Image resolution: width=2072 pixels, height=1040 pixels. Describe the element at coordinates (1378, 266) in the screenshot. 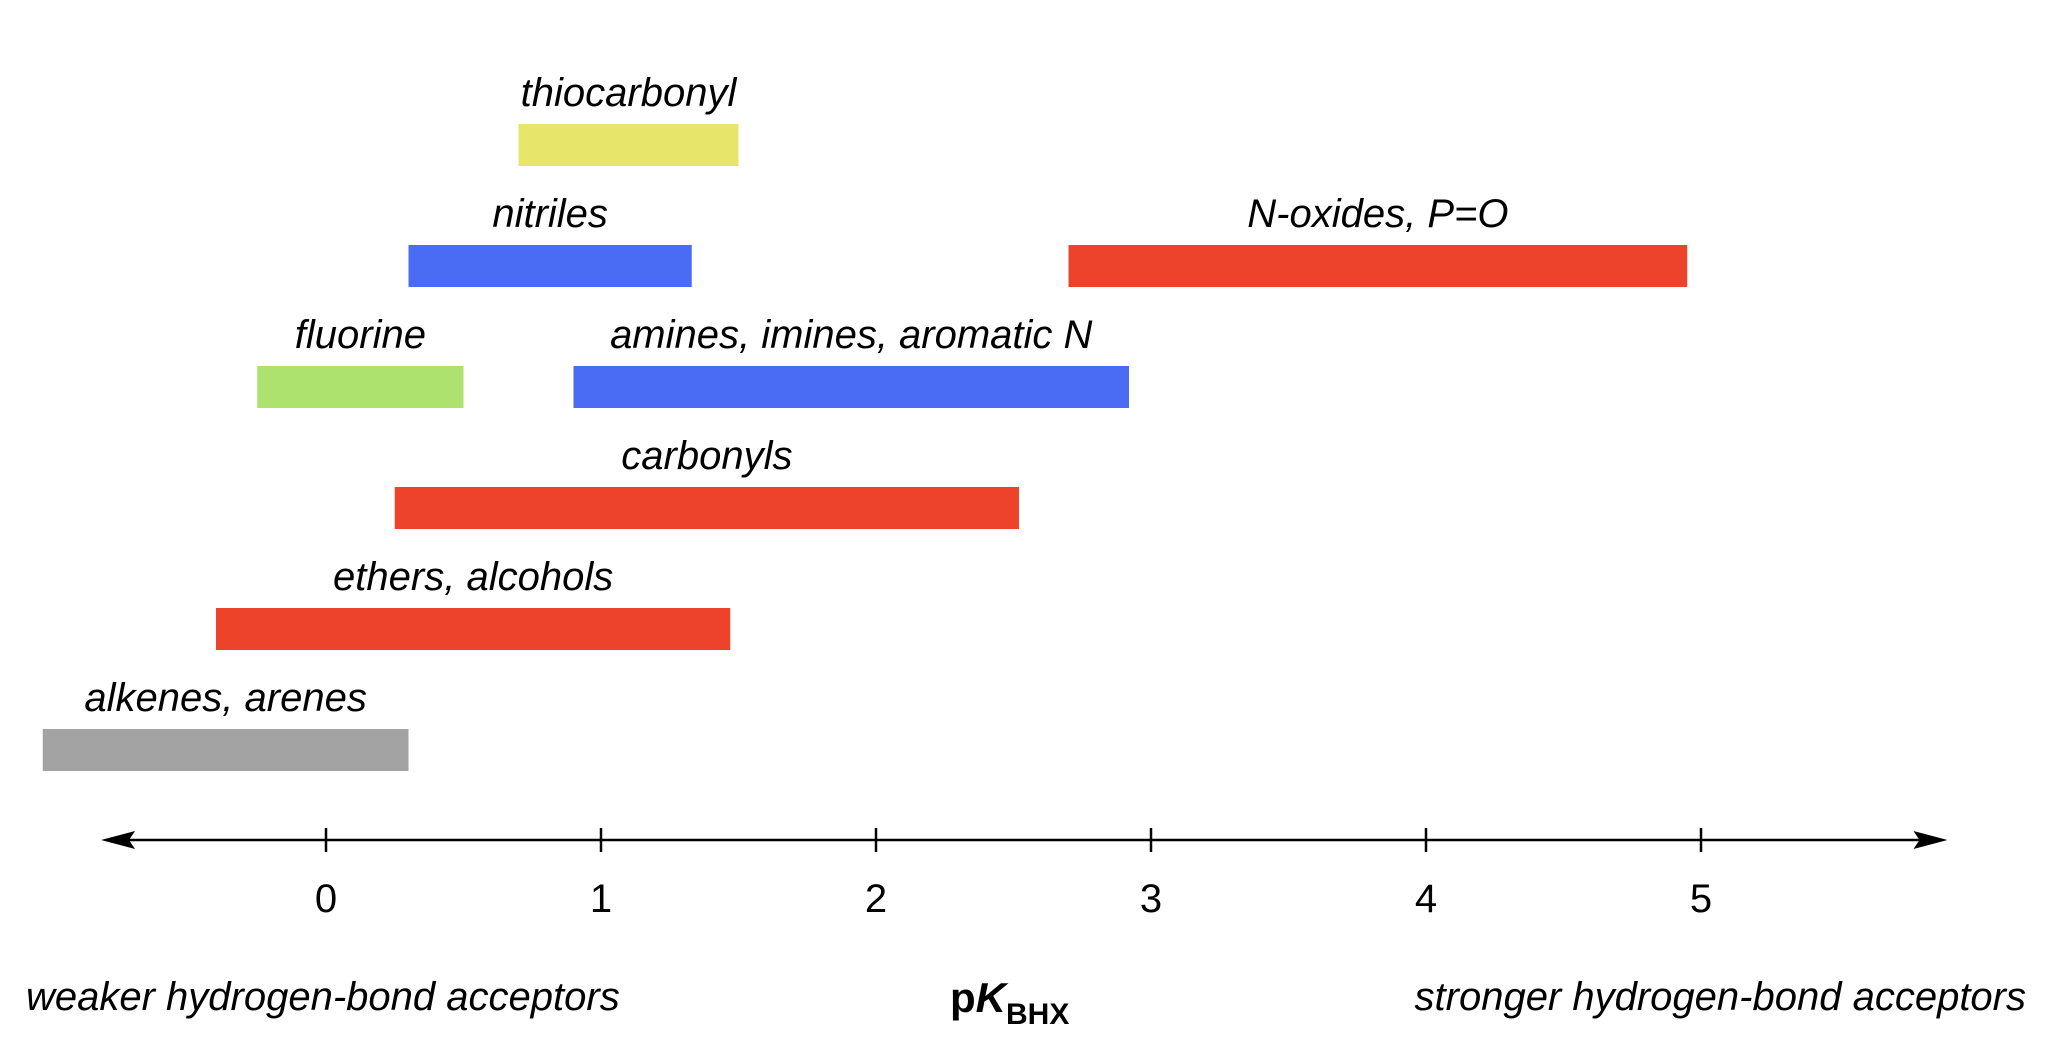

I see `bar-n-oxides-p-o` at that location.